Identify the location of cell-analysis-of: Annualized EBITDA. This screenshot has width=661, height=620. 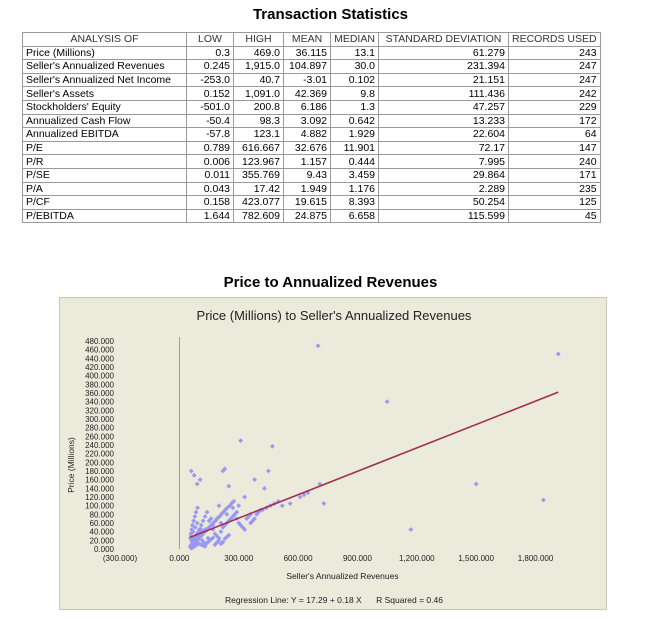
(104, 134).